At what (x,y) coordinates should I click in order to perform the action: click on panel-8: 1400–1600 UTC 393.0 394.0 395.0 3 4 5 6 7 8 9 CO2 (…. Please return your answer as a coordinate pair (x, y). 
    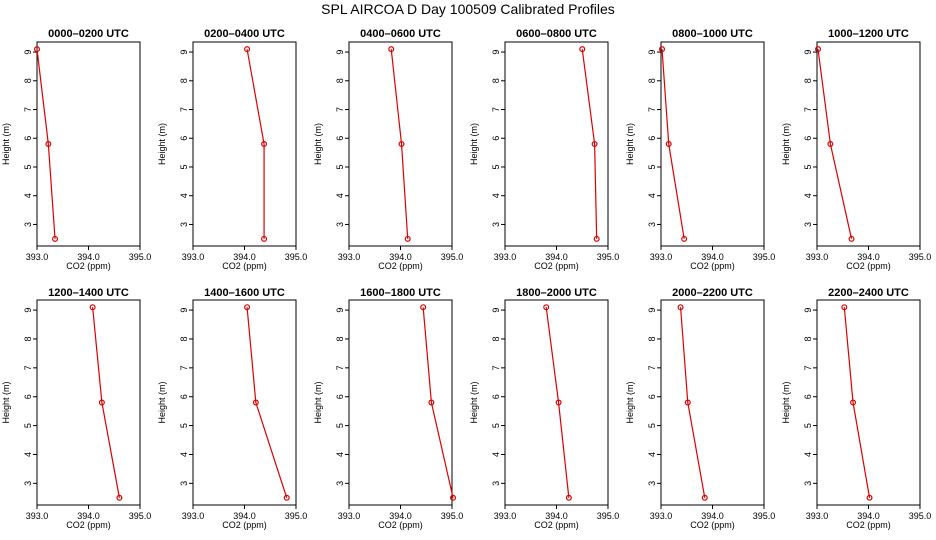
    Looking at the image, I should click on (232, 408).